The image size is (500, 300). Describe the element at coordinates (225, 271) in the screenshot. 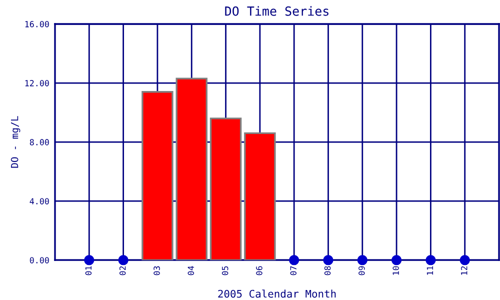

I see `x-tick-label: 05` at that location.